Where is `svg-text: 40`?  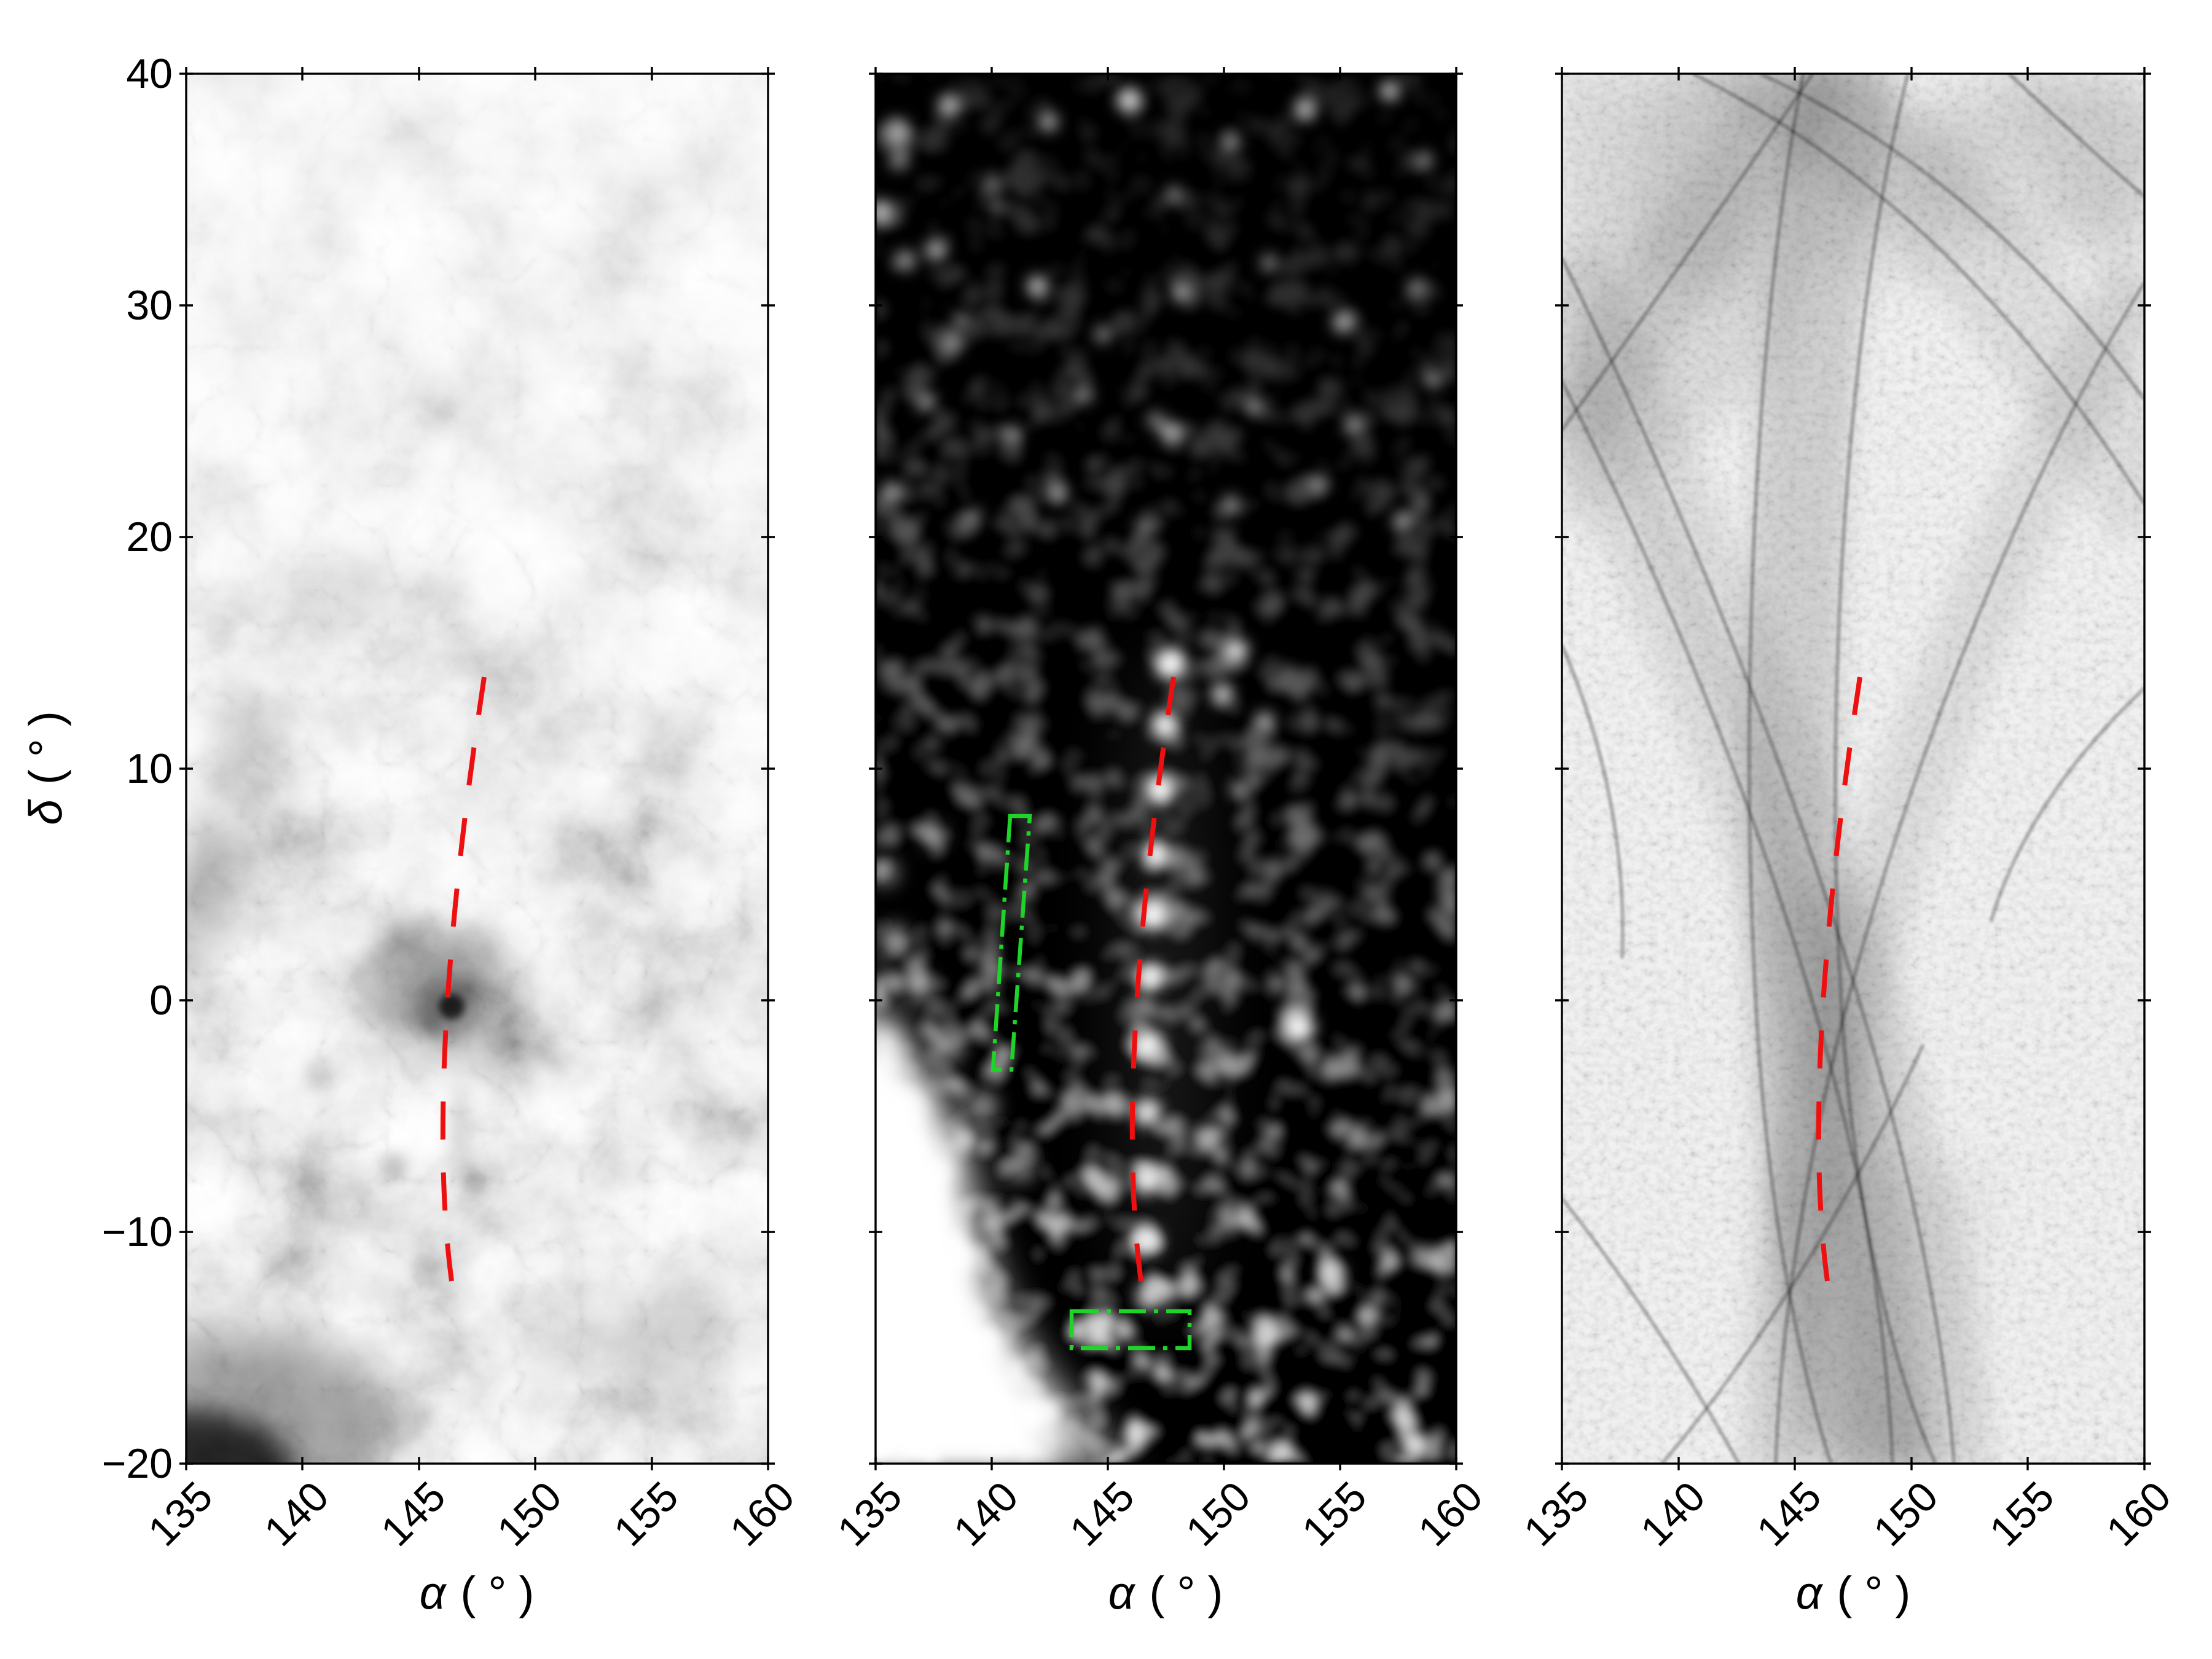
svg-text: 40 is located at coordinates (149, 73).